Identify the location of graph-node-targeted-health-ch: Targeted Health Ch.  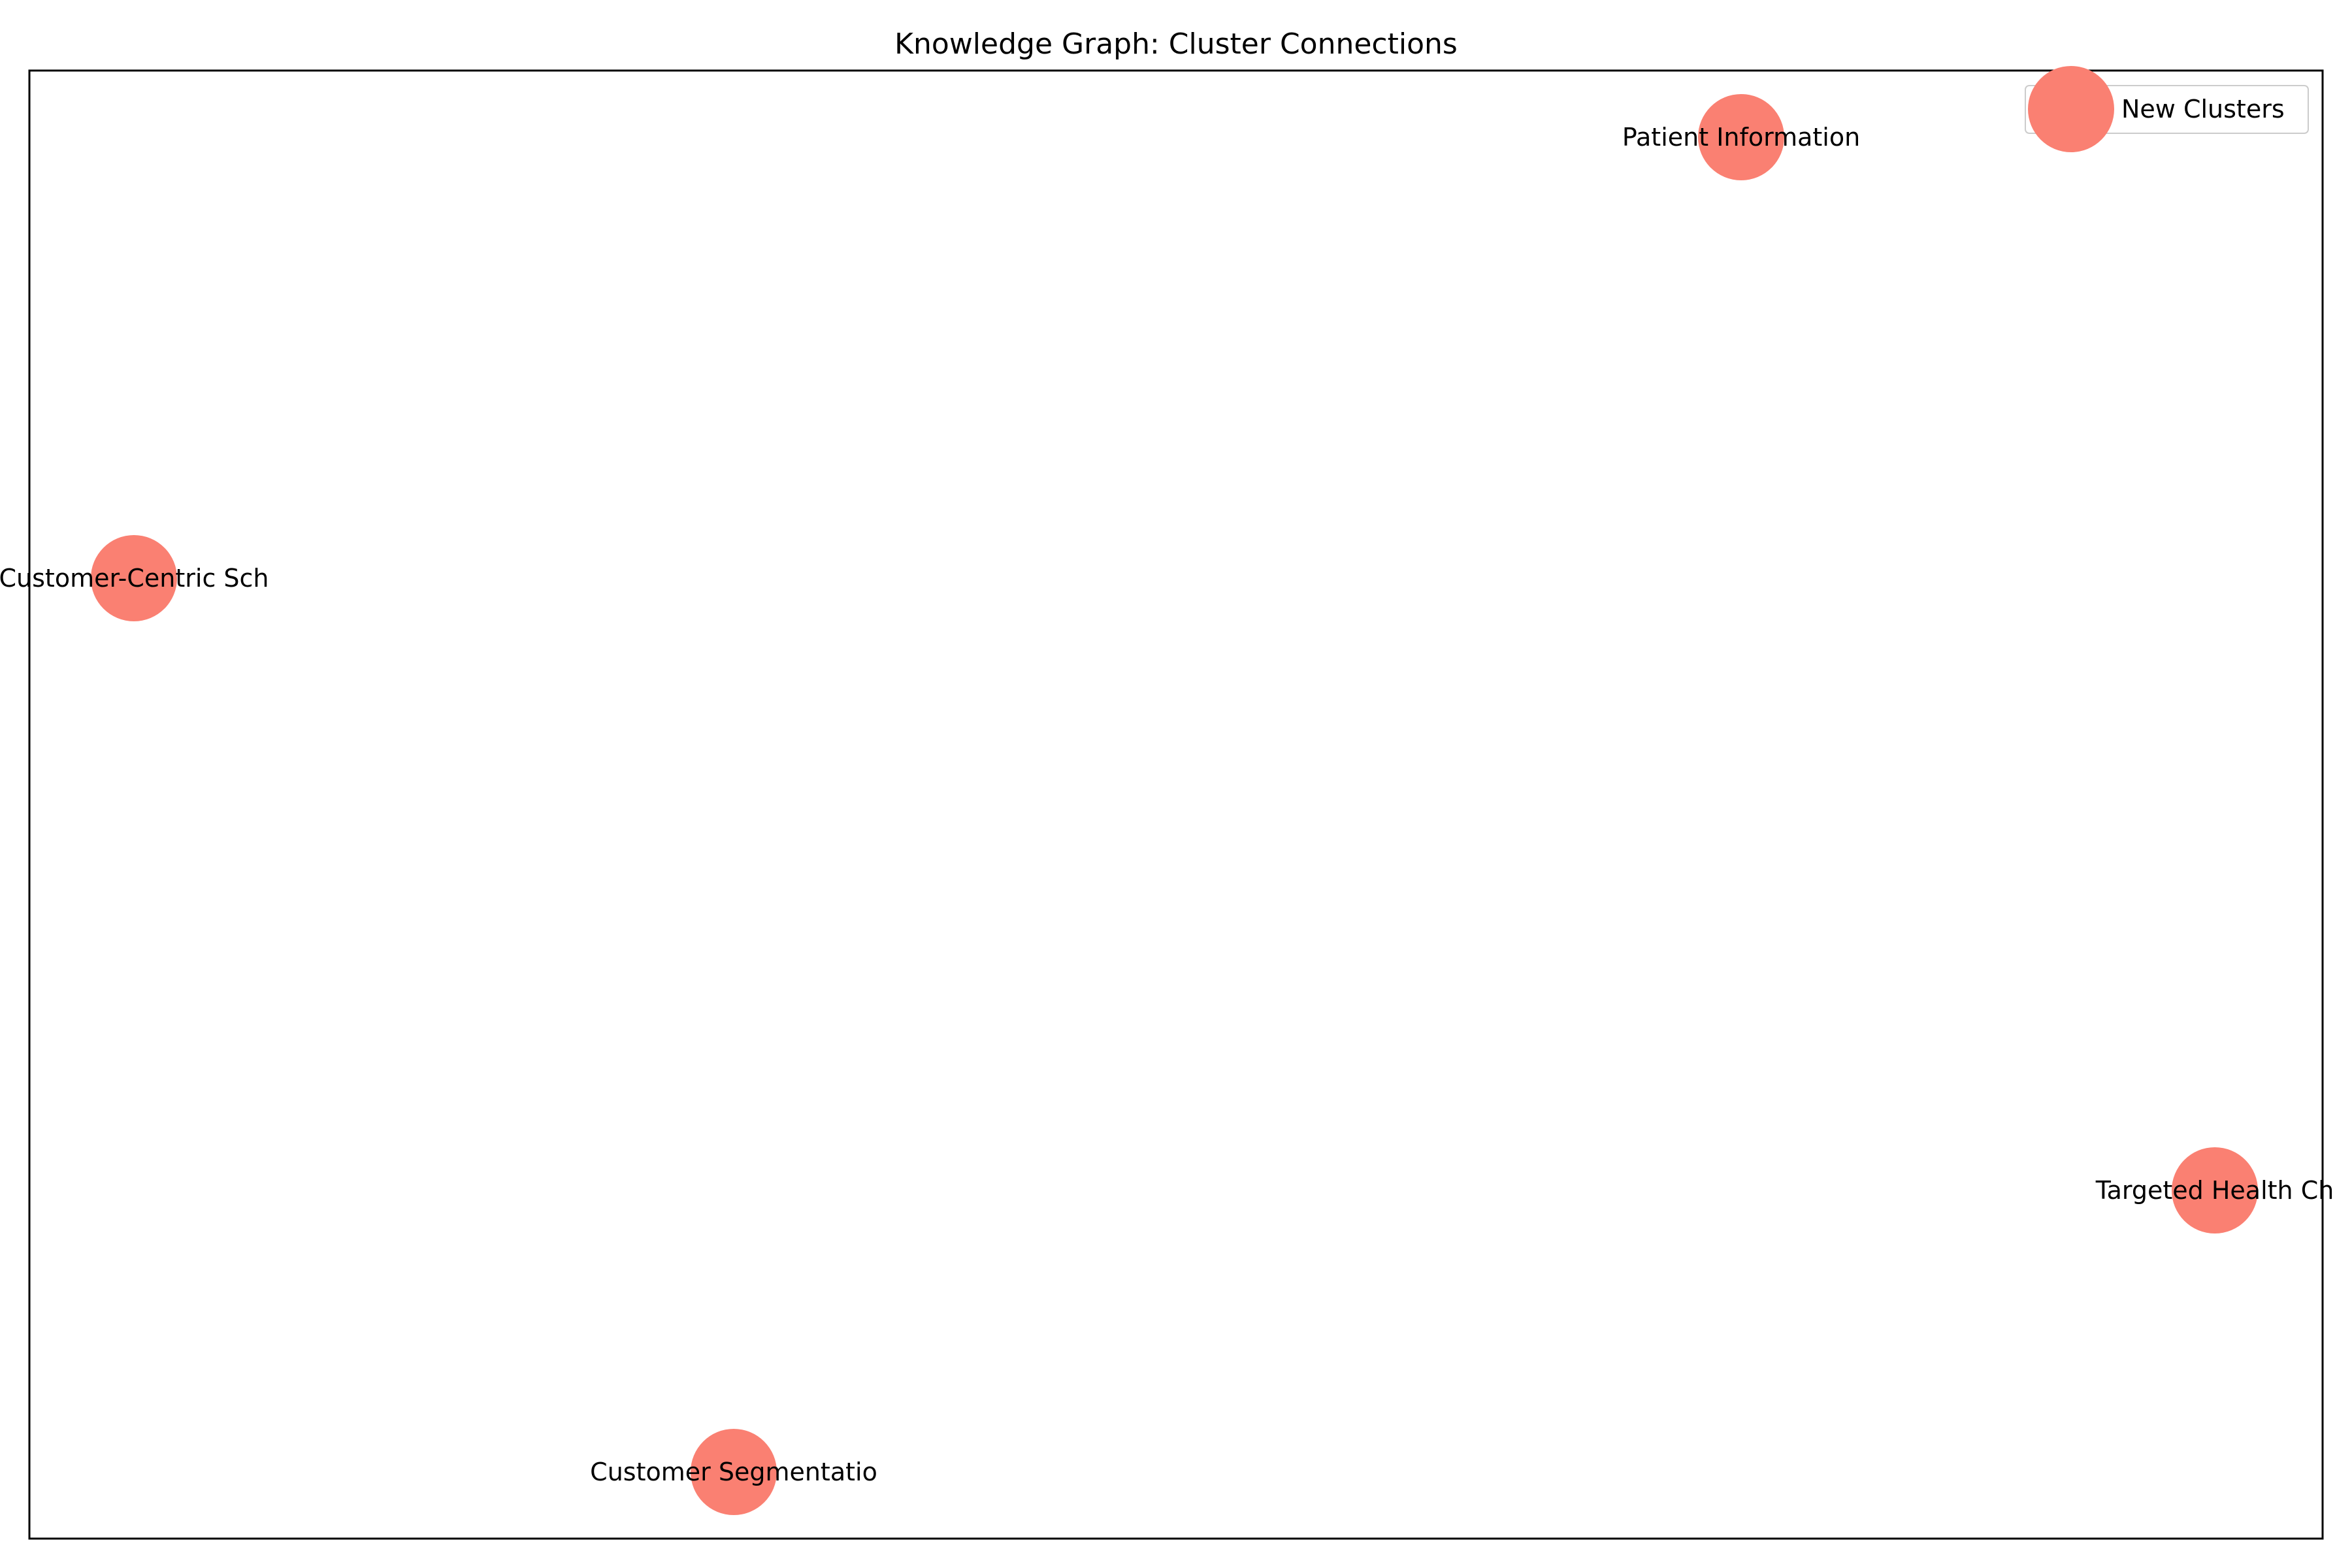
(2214, 1190).